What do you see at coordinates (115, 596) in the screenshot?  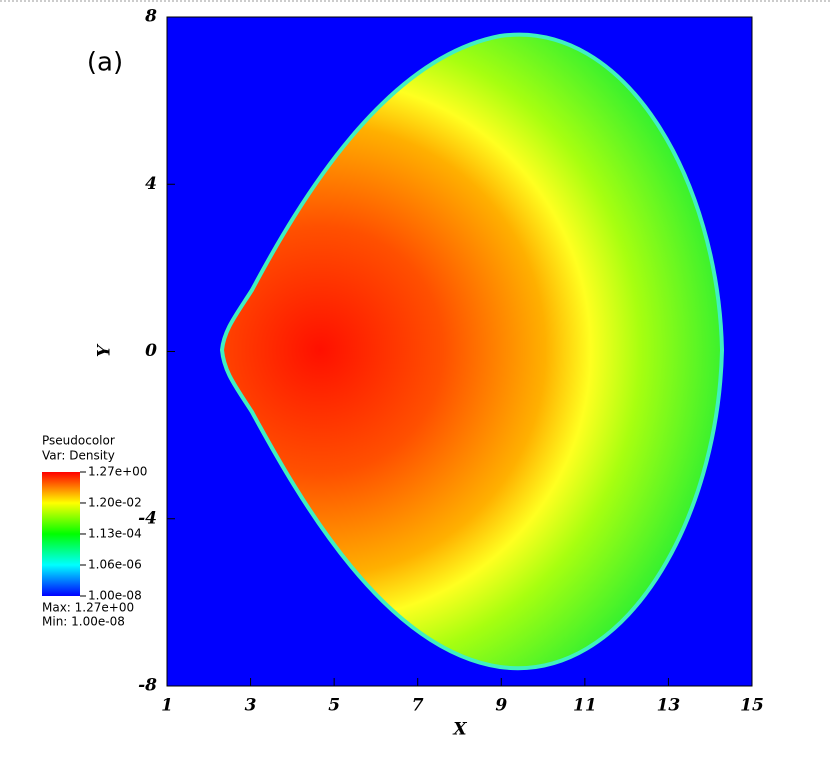 I see `colorbar-tick-label: 1.00e-08` at bounding box center [115, 596].